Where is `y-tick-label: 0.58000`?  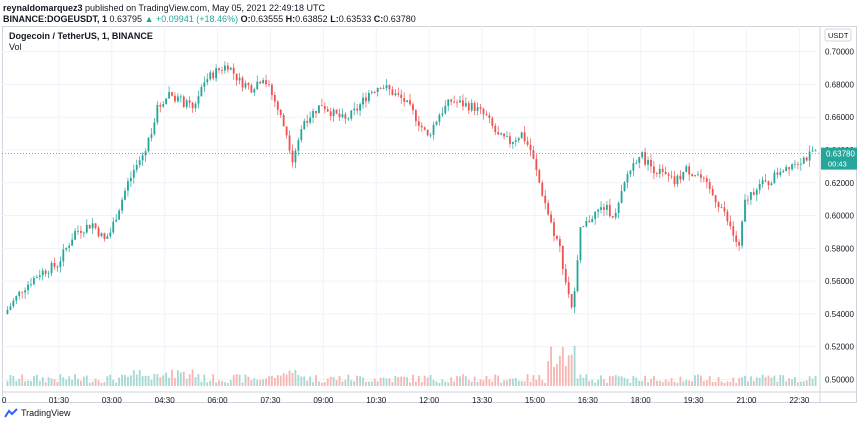 y-tick-label: 0.58000 is located at coordinates (839, 248).